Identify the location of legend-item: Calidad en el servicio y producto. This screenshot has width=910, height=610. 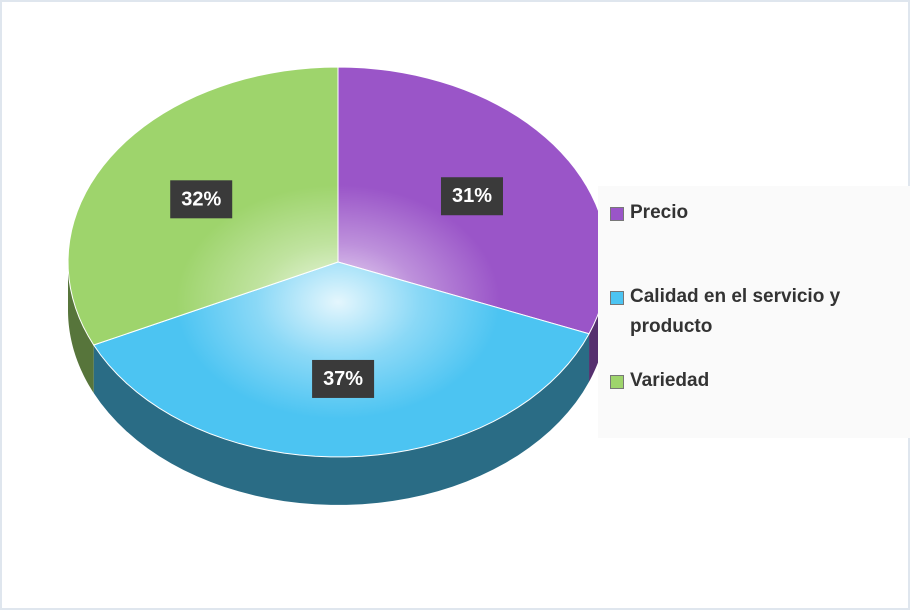
(760, 312).